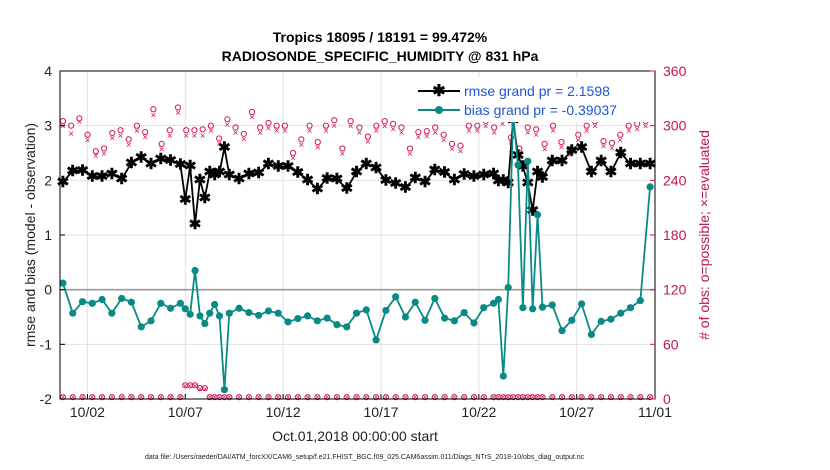 The image size is (830, 470). What do you see at coordinates (667, 399) in the screenshot?
I see `y-tick-label-right: 0` at bounding box center [667, 399].